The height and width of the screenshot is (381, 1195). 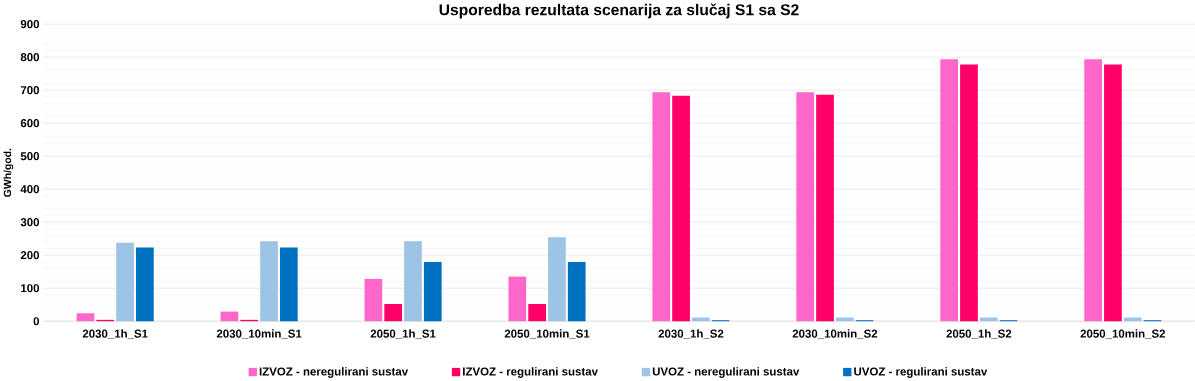 I want to click on y-tick-label: 100, so click(x=30, y=288).